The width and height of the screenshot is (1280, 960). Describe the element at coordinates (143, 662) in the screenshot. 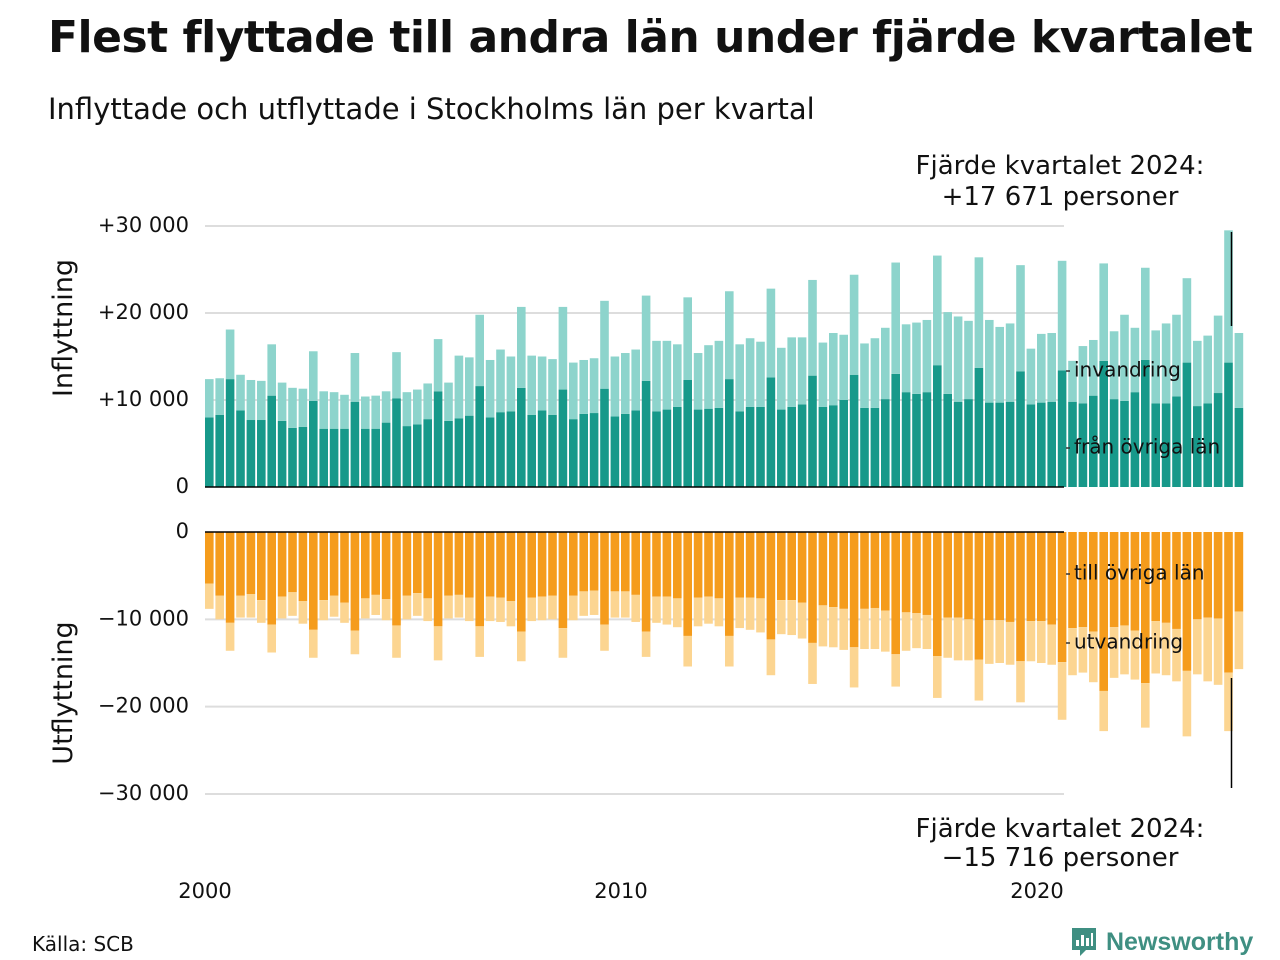

I see `outflow-y-tick-labels: 0 −10 000 −20 000 −30 000` at that location.